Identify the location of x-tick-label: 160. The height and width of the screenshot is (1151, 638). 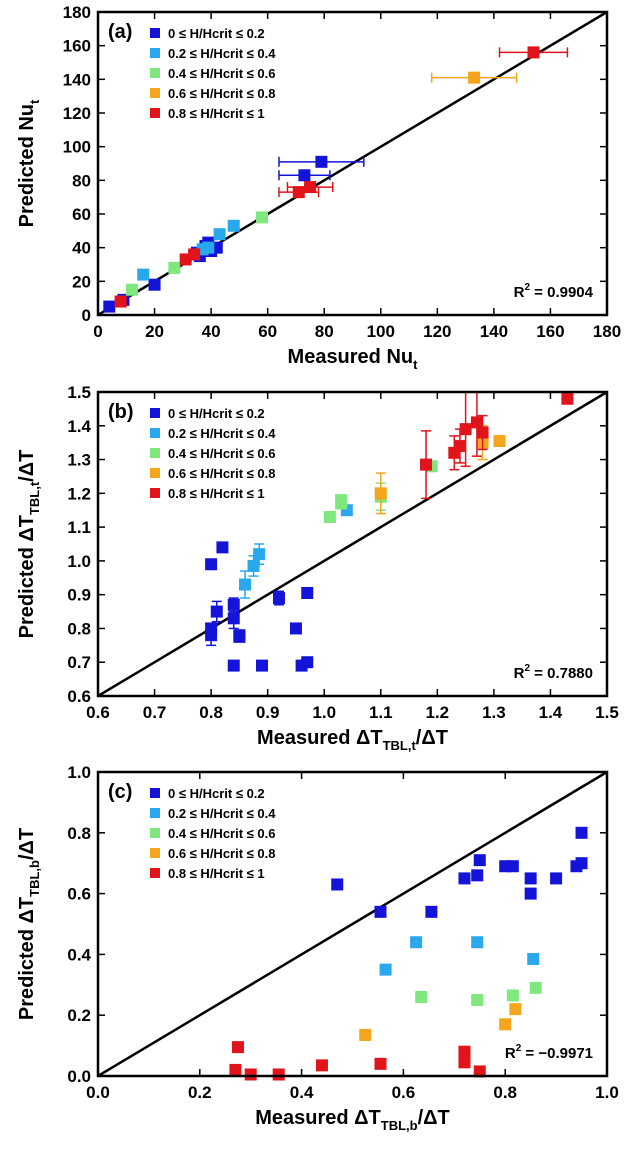
(550, 331).